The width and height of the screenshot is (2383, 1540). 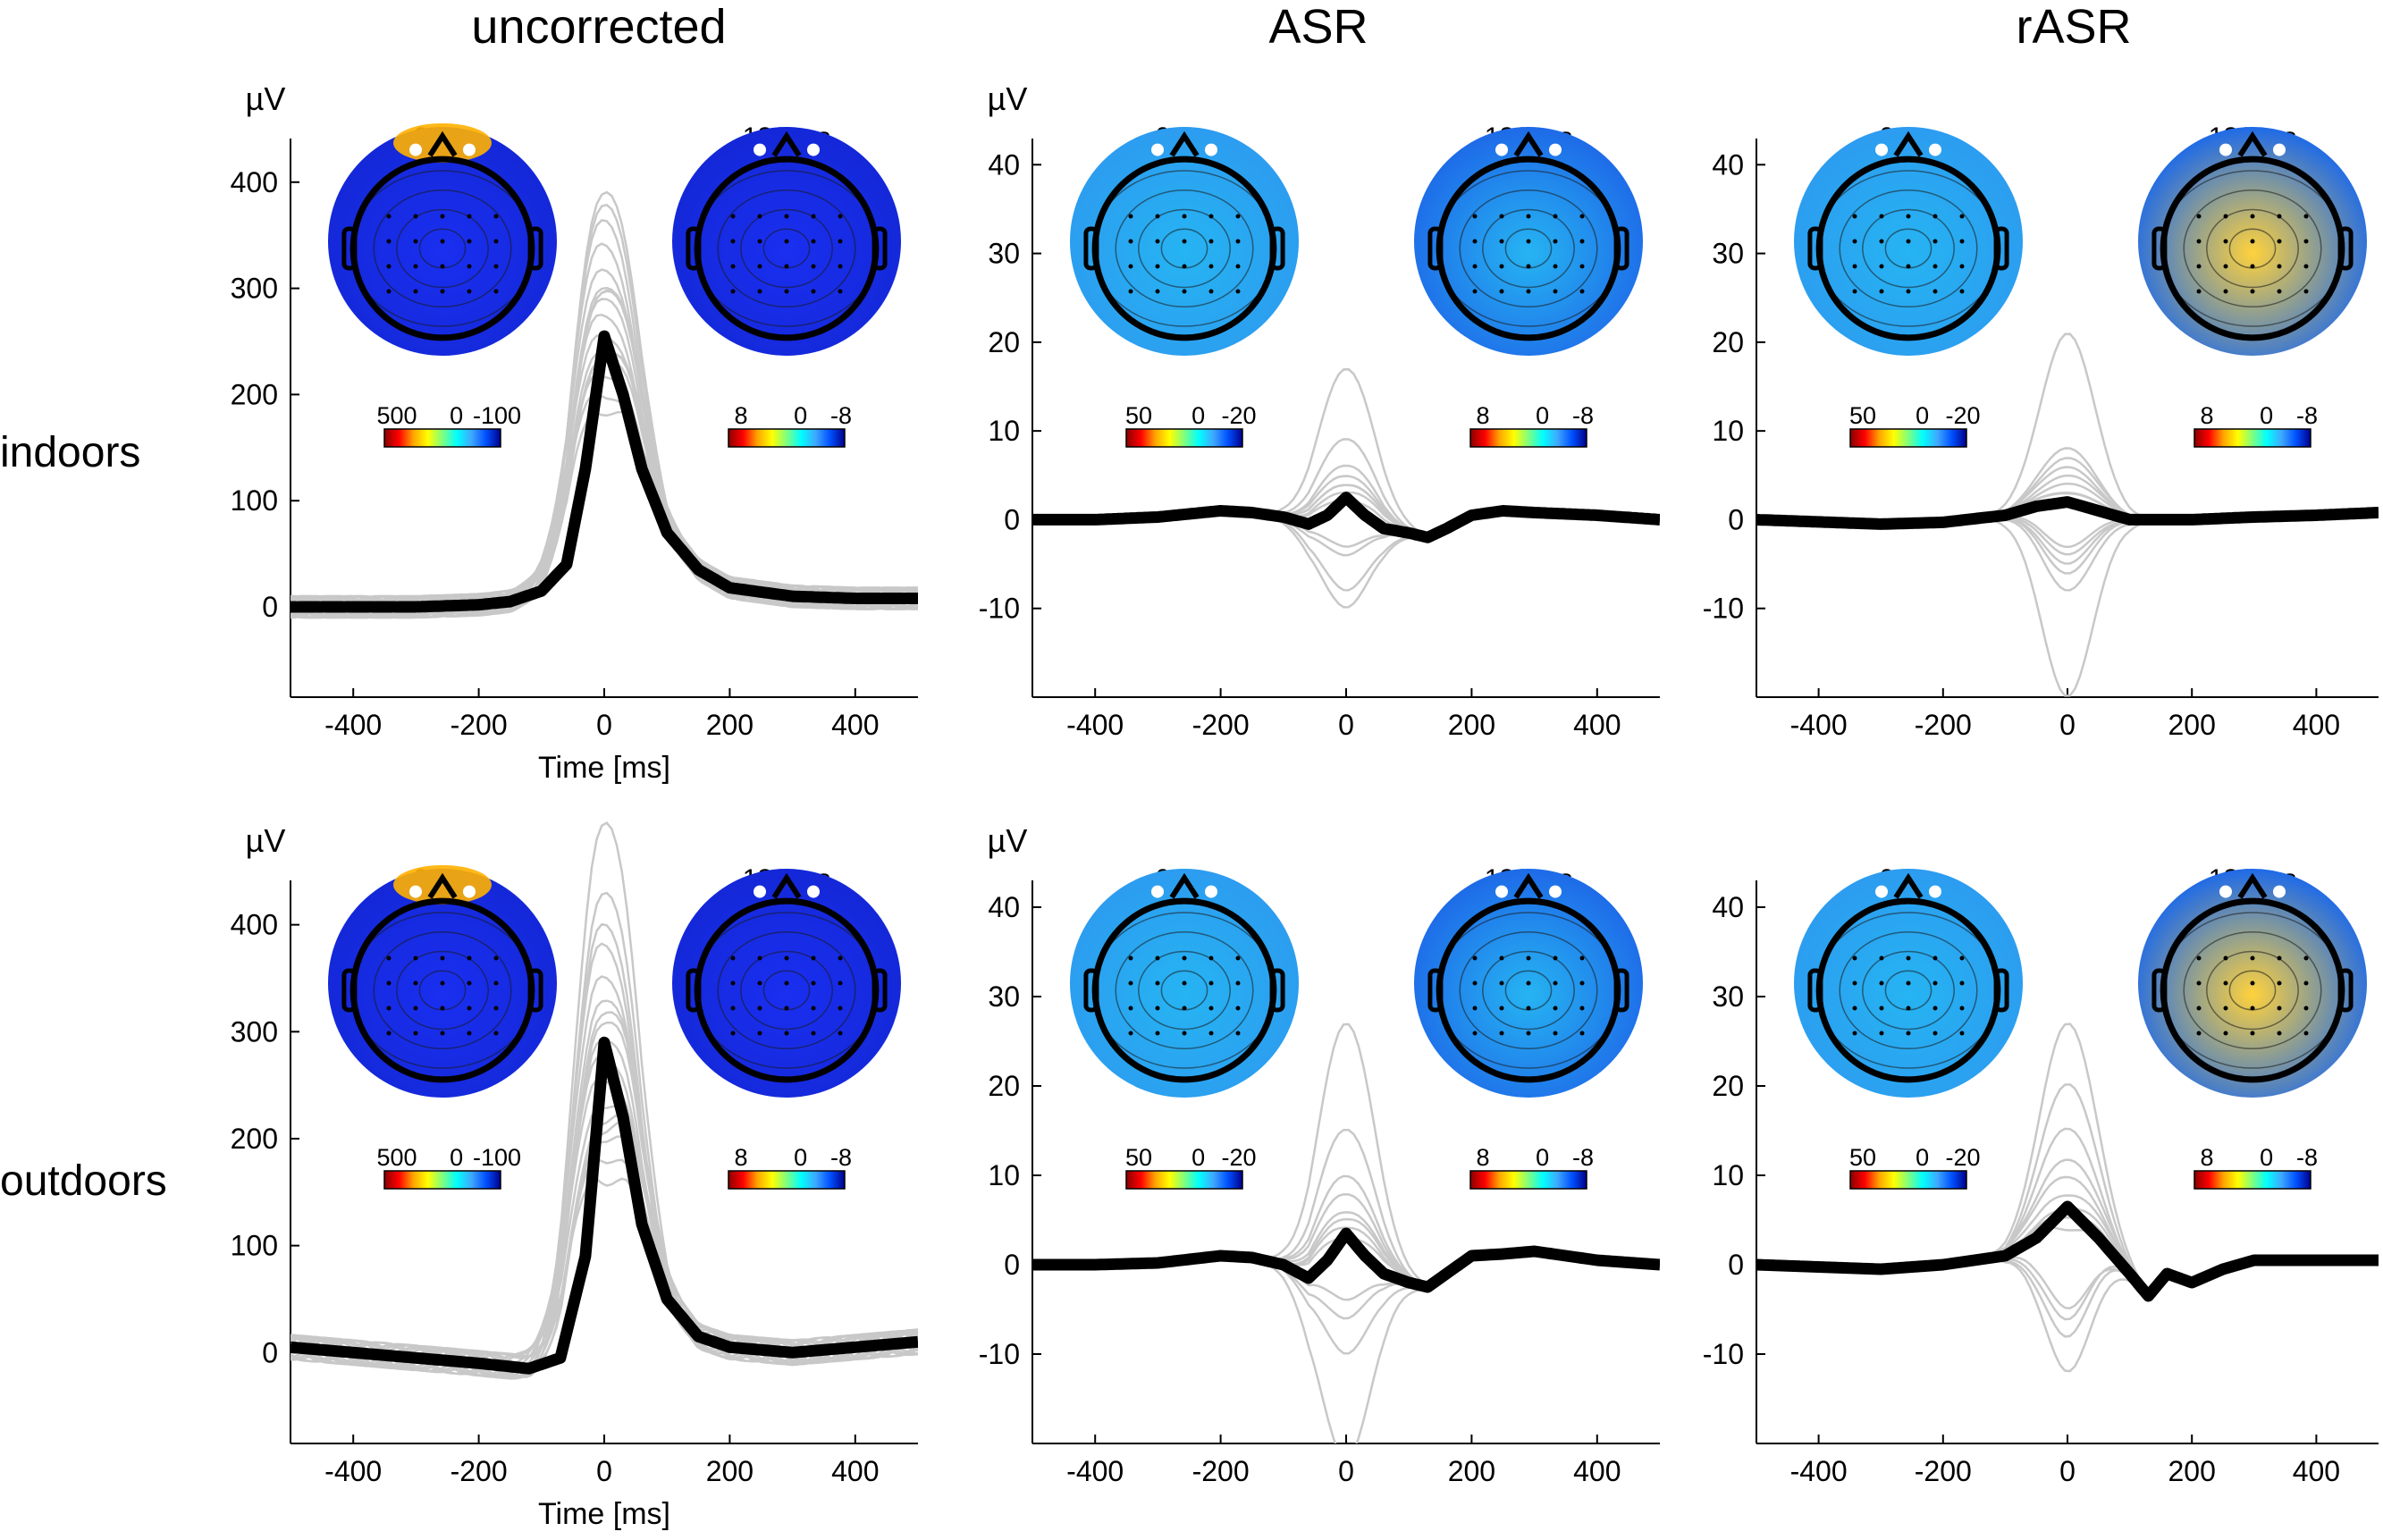 What do you see at coordinates (1004, 996) in the screenshot?
I see `y-tick-label: 30` at bounding box center [1004, 996].